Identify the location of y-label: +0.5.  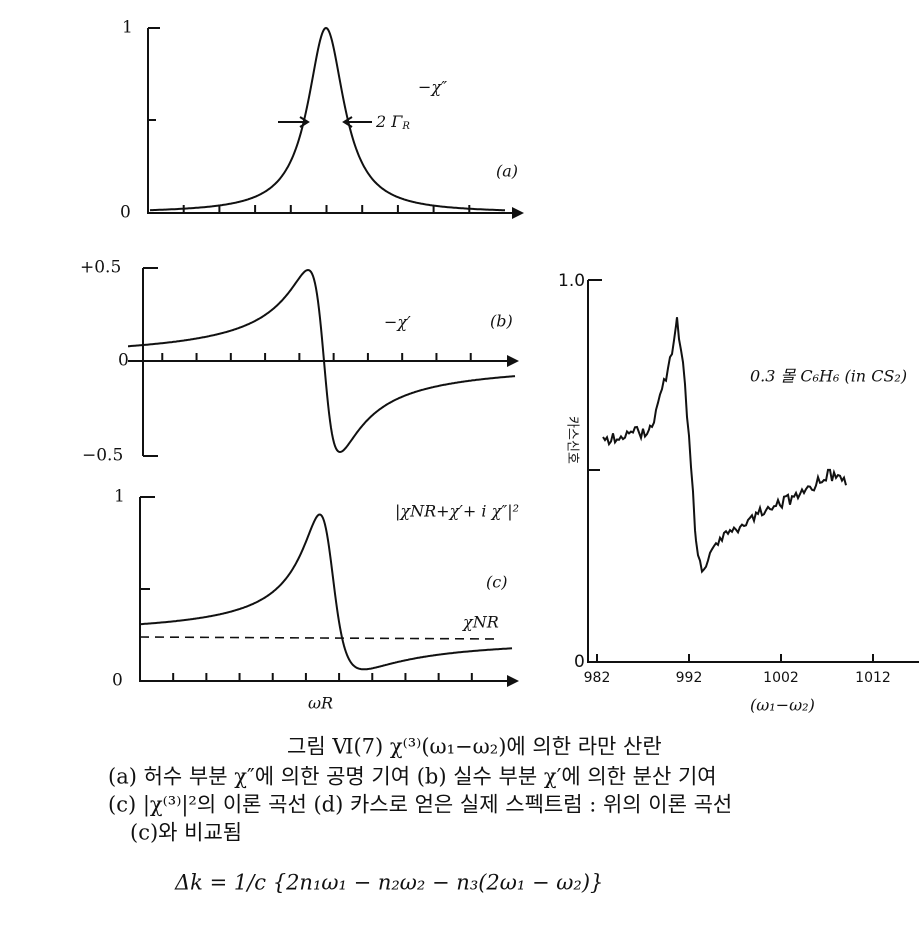
(100, 268).